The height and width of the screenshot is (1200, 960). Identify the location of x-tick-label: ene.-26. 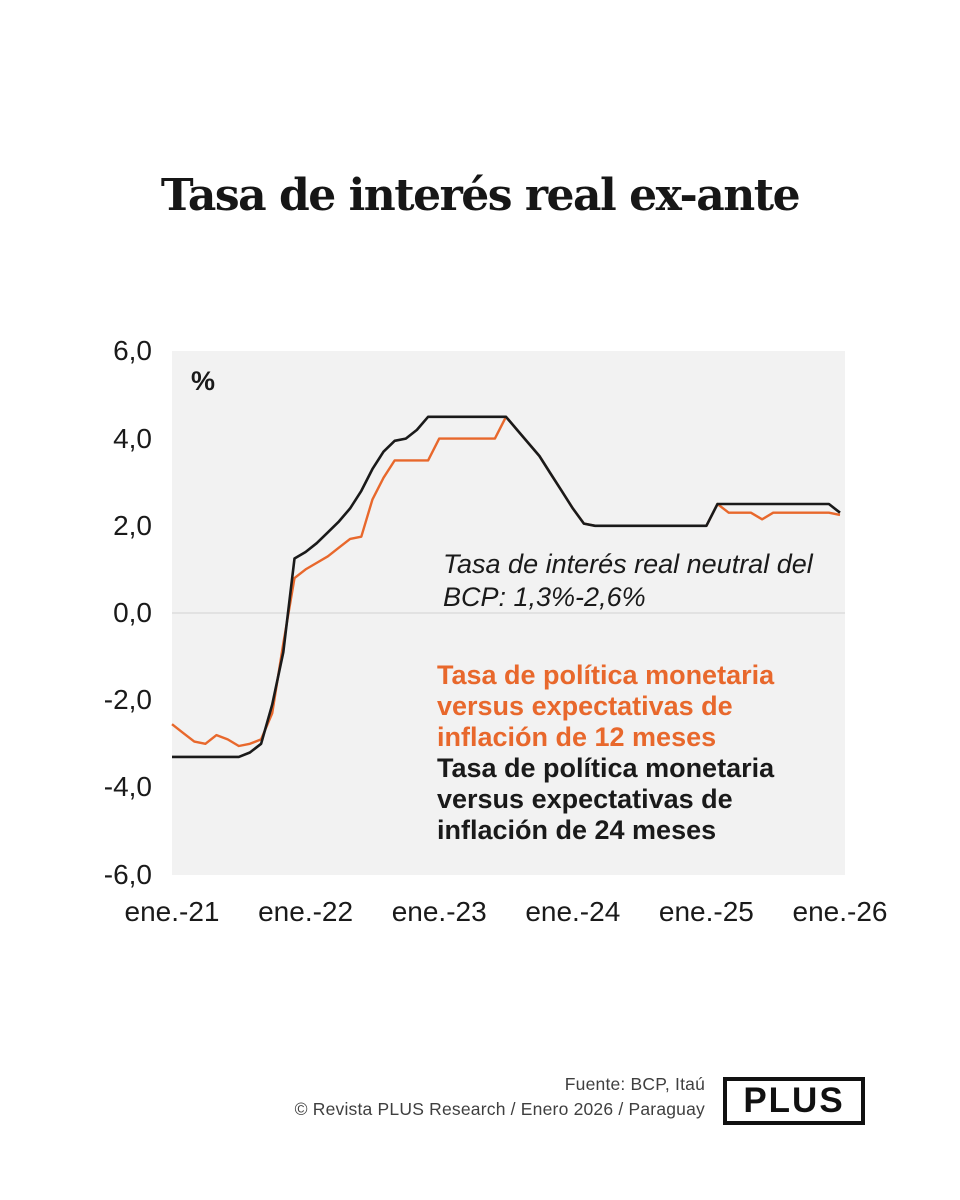
(840, 911).